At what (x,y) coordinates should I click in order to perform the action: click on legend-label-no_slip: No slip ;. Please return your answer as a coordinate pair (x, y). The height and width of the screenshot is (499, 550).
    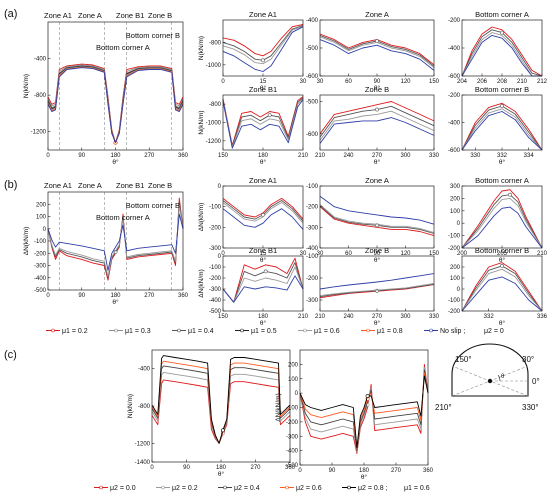
    Looking at the image, I should click on (452, 331).